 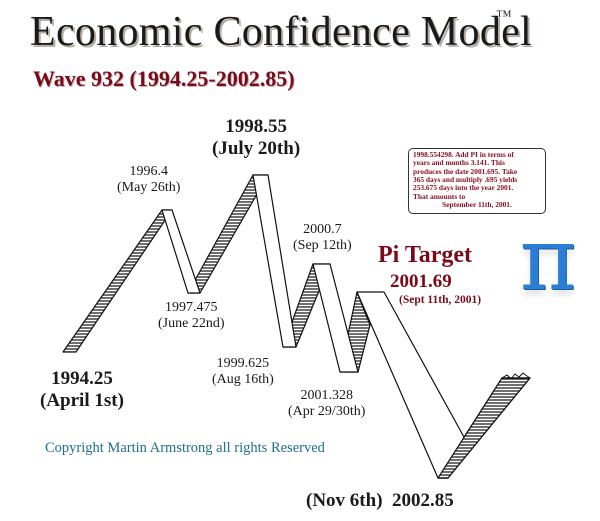 I want to click on point-value: 1994.25, so click(x=82, y=378).